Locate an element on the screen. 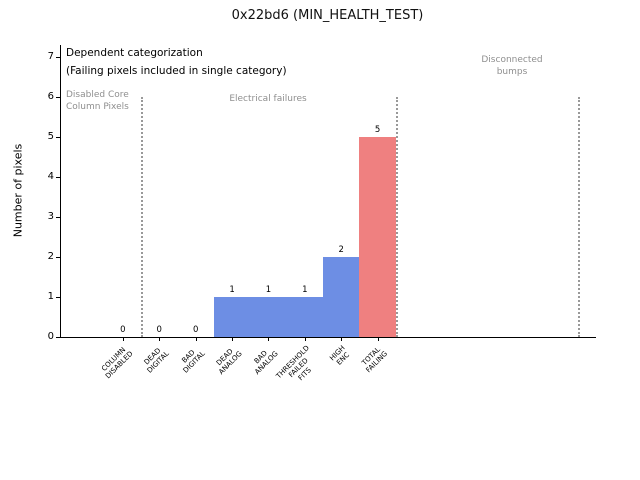 Image resolution: width=640 pixels, height=480 pixels. y-axis-label: Number of pixels is located at coordinates (18, 190).